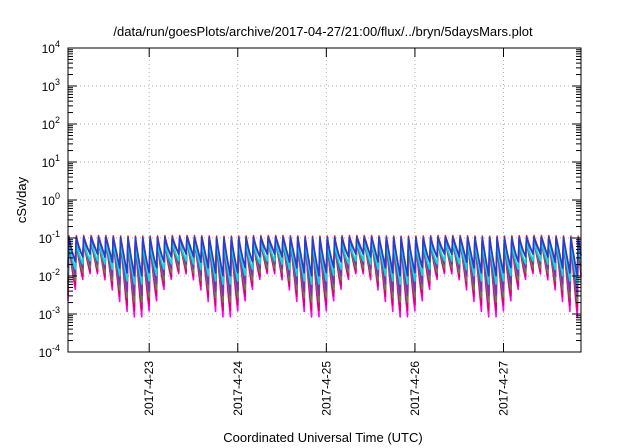 The height and width of the screenshot is (448, 640). I want to click on y-tick-label: 10⁻⁴, so click(49, 351).